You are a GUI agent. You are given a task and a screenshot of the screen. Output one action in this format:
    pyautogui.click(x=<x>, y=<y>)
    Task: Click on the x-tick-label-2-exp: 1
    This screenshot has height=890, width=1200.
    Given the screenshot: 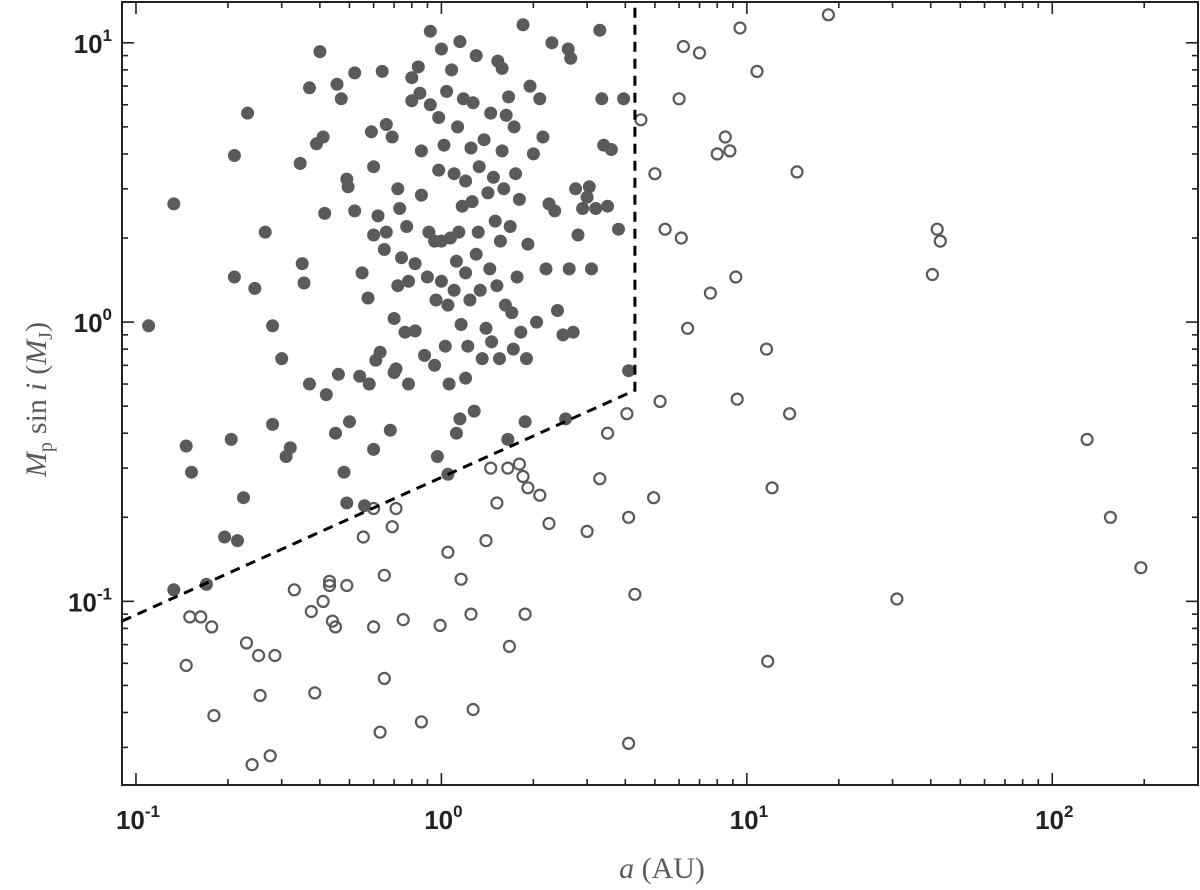 What is the action you would take?
    pyautogui.click(x=763, y=811)
    